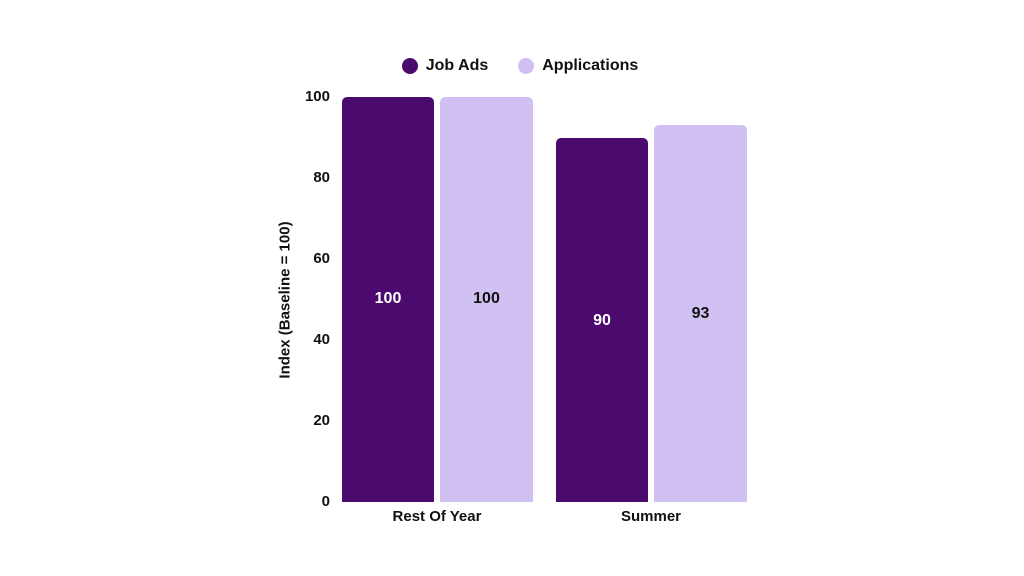 The image size is (1024, 576). What do you see at coordinates (325, 501) in the screenshot?
I see `y-tick: 0` at bounding box center [325, 501].